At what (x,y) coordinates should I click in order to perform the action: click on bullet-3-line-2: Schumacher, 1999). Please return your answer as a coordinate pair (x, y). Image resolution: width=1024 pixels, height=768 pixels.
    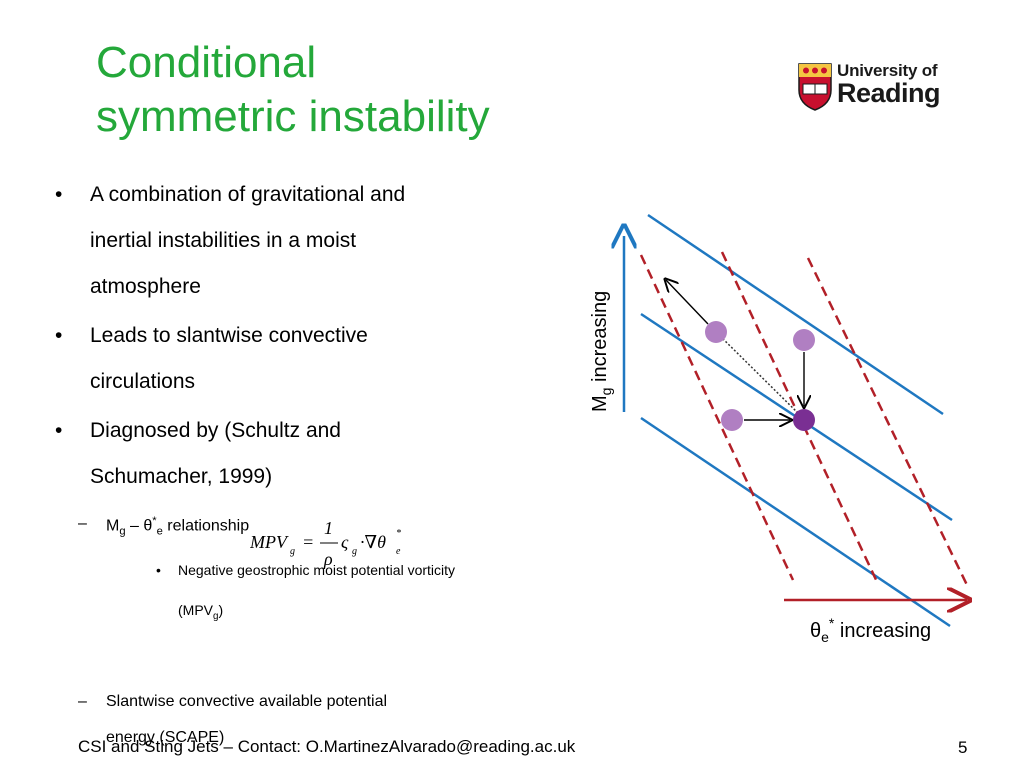
    Looking at the image, I should click on (181, 476).